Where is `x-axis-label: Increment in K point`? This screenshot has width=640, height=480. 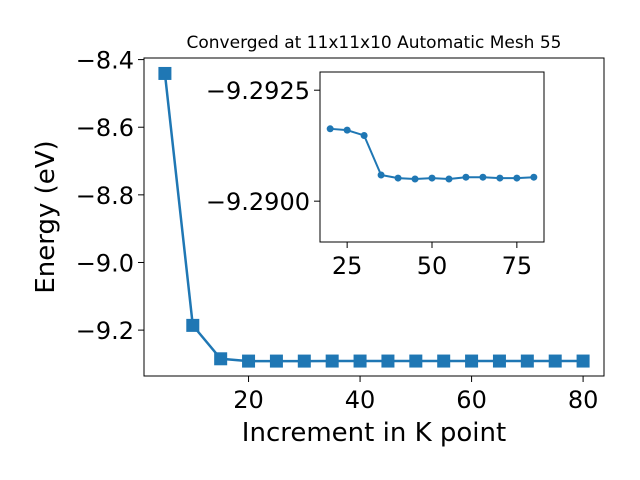 x-axis-label: Increment in K point is located at coordinates (374, 433).